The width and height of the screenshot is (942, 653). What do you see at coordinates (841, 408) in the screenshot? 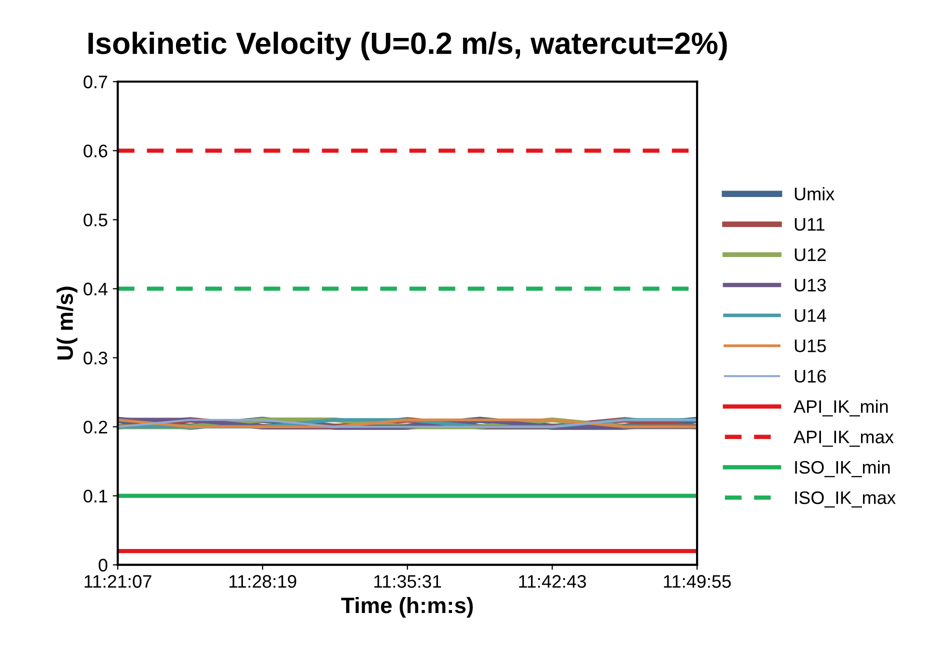
I see `legend-label: API_IK_min` at bounding box center [841, 408].